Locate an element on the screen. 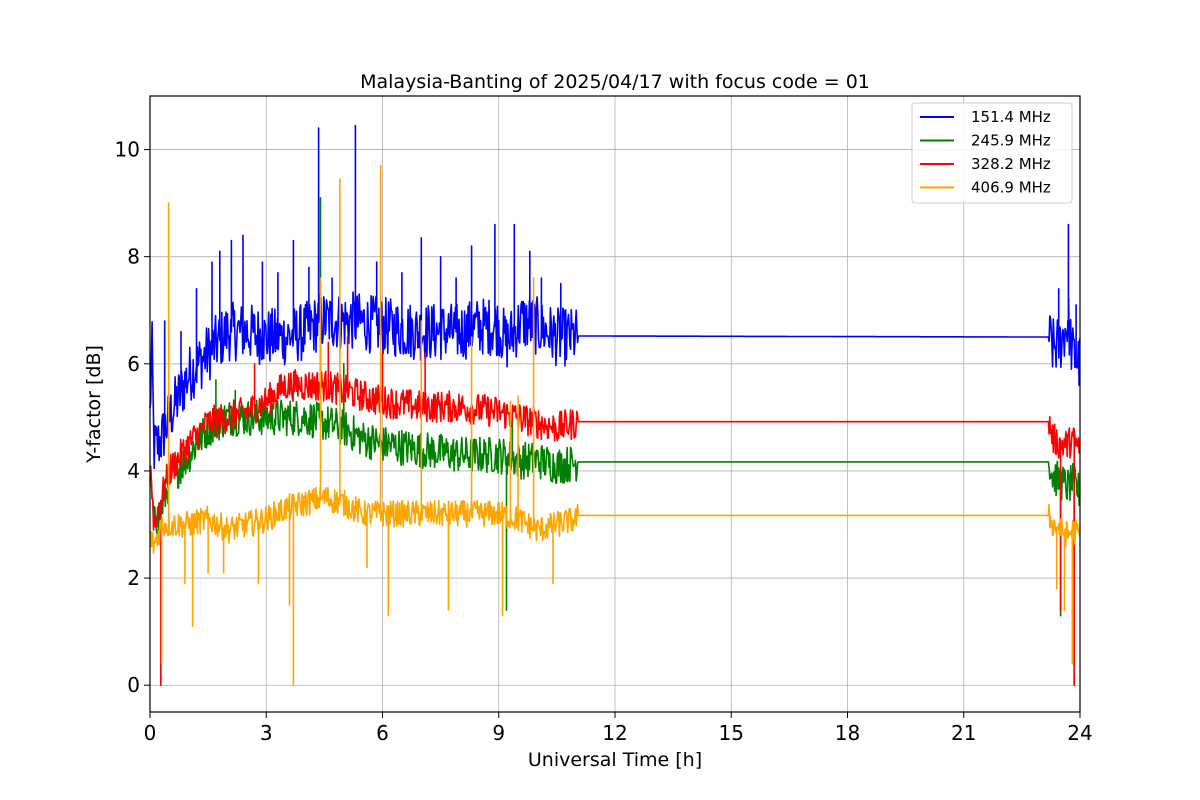 This screenshot has width=1200, height=800. y-tick-label: 10 is located at coordinates (127, 150).